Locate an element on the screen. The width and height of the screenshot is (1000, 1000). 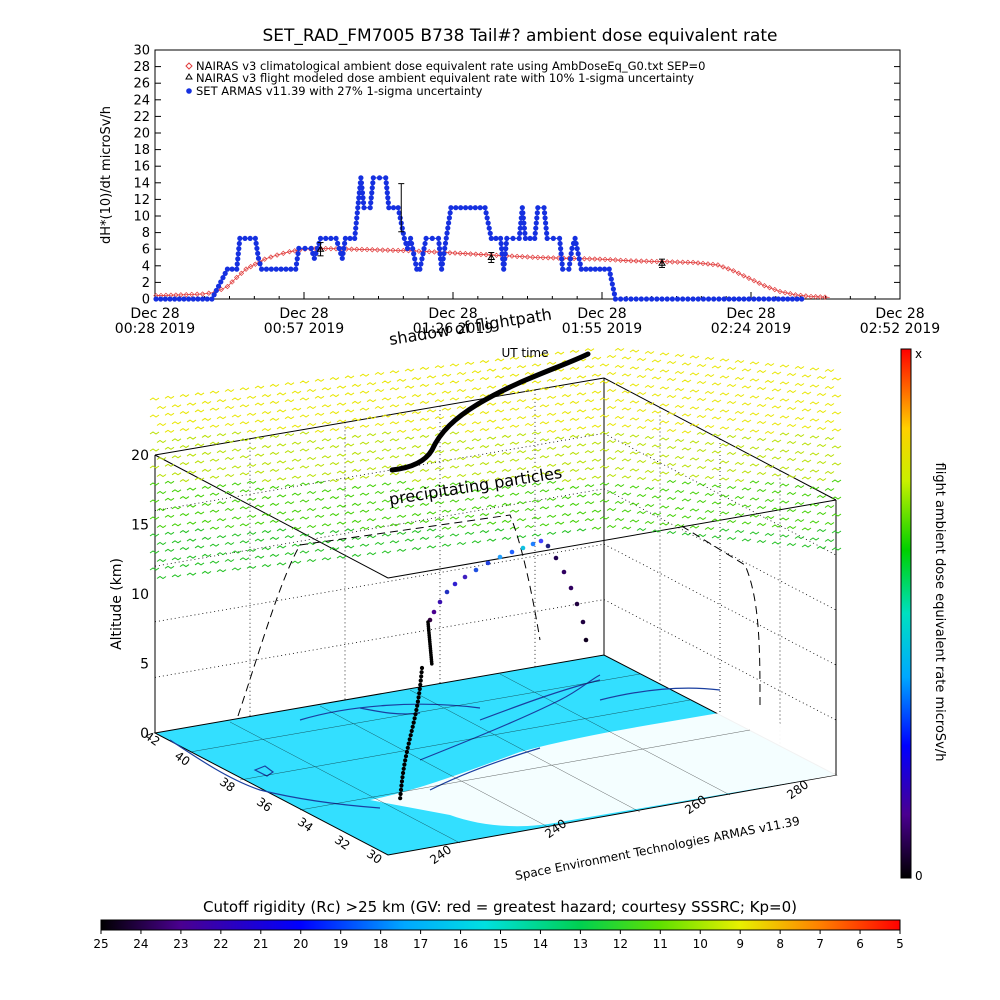
ascent-point is located at coordinates (412, 726).